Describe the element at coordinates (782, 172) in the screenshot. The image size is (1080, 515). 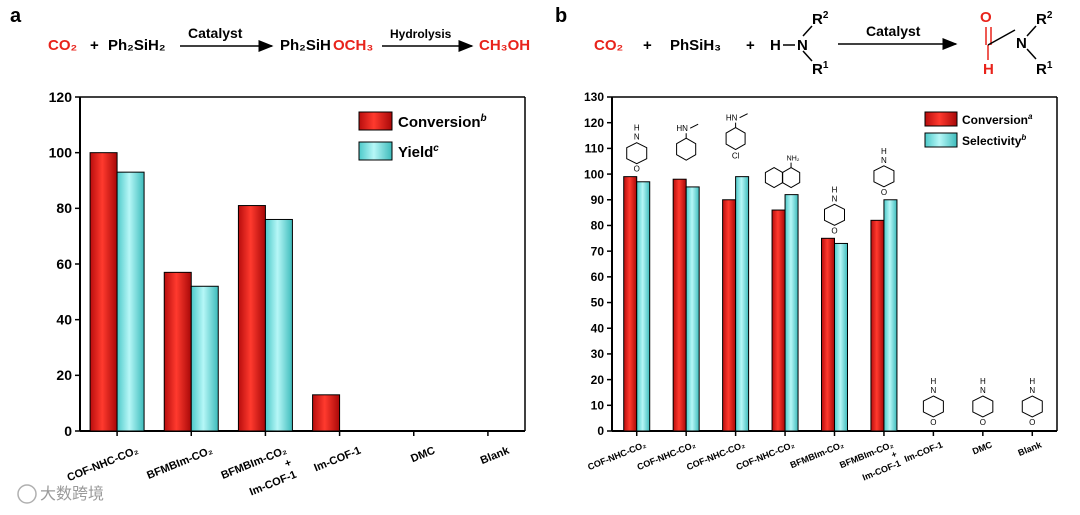
I see `naphthylamine-structure: NH₂` at that location.